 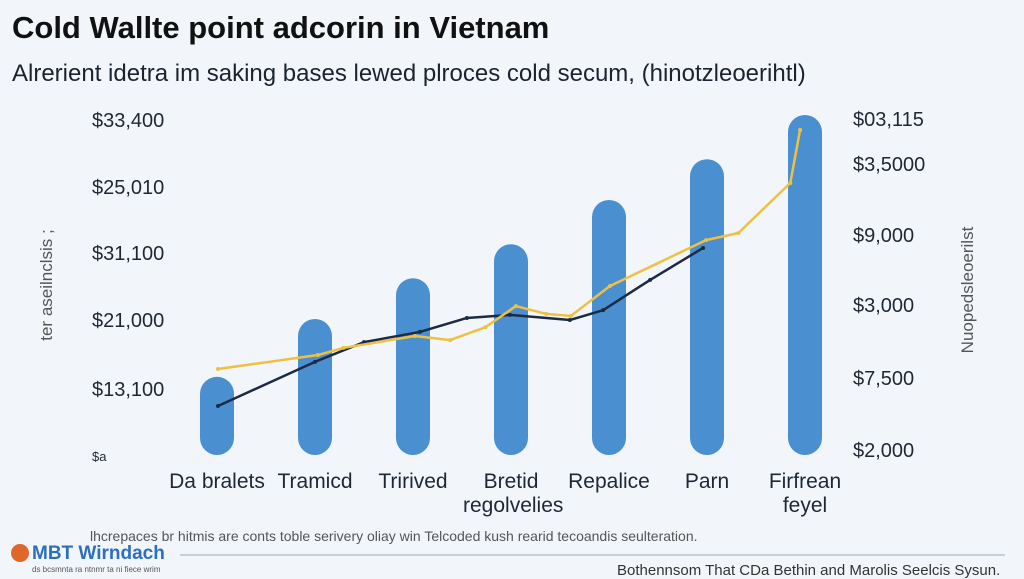 What do you see at coordinates (128, 321) in the screenshot?
I see `y-tick-label: $21,000` at bounding box center [128, 321].